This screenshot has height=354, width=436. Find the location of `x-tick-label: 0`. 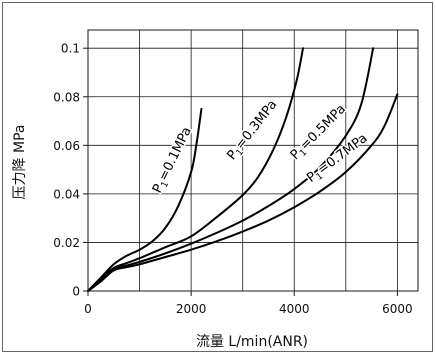

x-tick-label: 0 is located at coordinates (88, 309).